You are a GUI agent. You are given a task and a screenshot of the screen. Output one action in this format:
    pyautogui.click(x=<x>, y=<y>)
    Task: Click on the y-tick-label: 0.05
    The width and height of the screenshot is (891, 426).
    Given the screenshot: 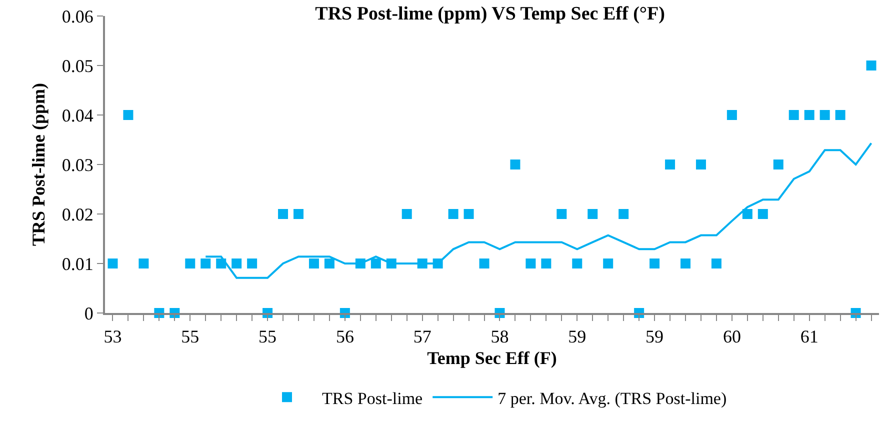 What is the action you would take?
    pyautogui.click(x=78, y=66)
    